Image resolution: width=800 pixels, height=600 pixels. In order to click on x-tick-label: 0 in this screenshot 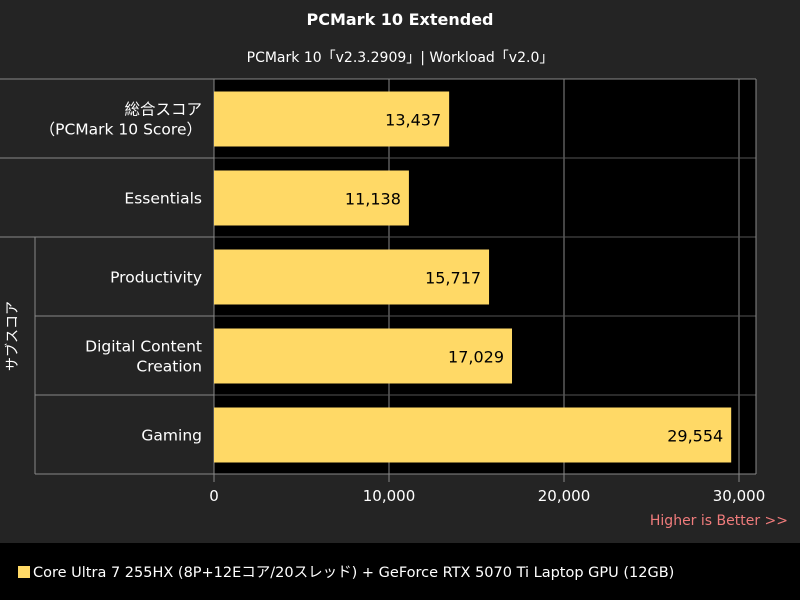, I will do `click(214, 496)`.